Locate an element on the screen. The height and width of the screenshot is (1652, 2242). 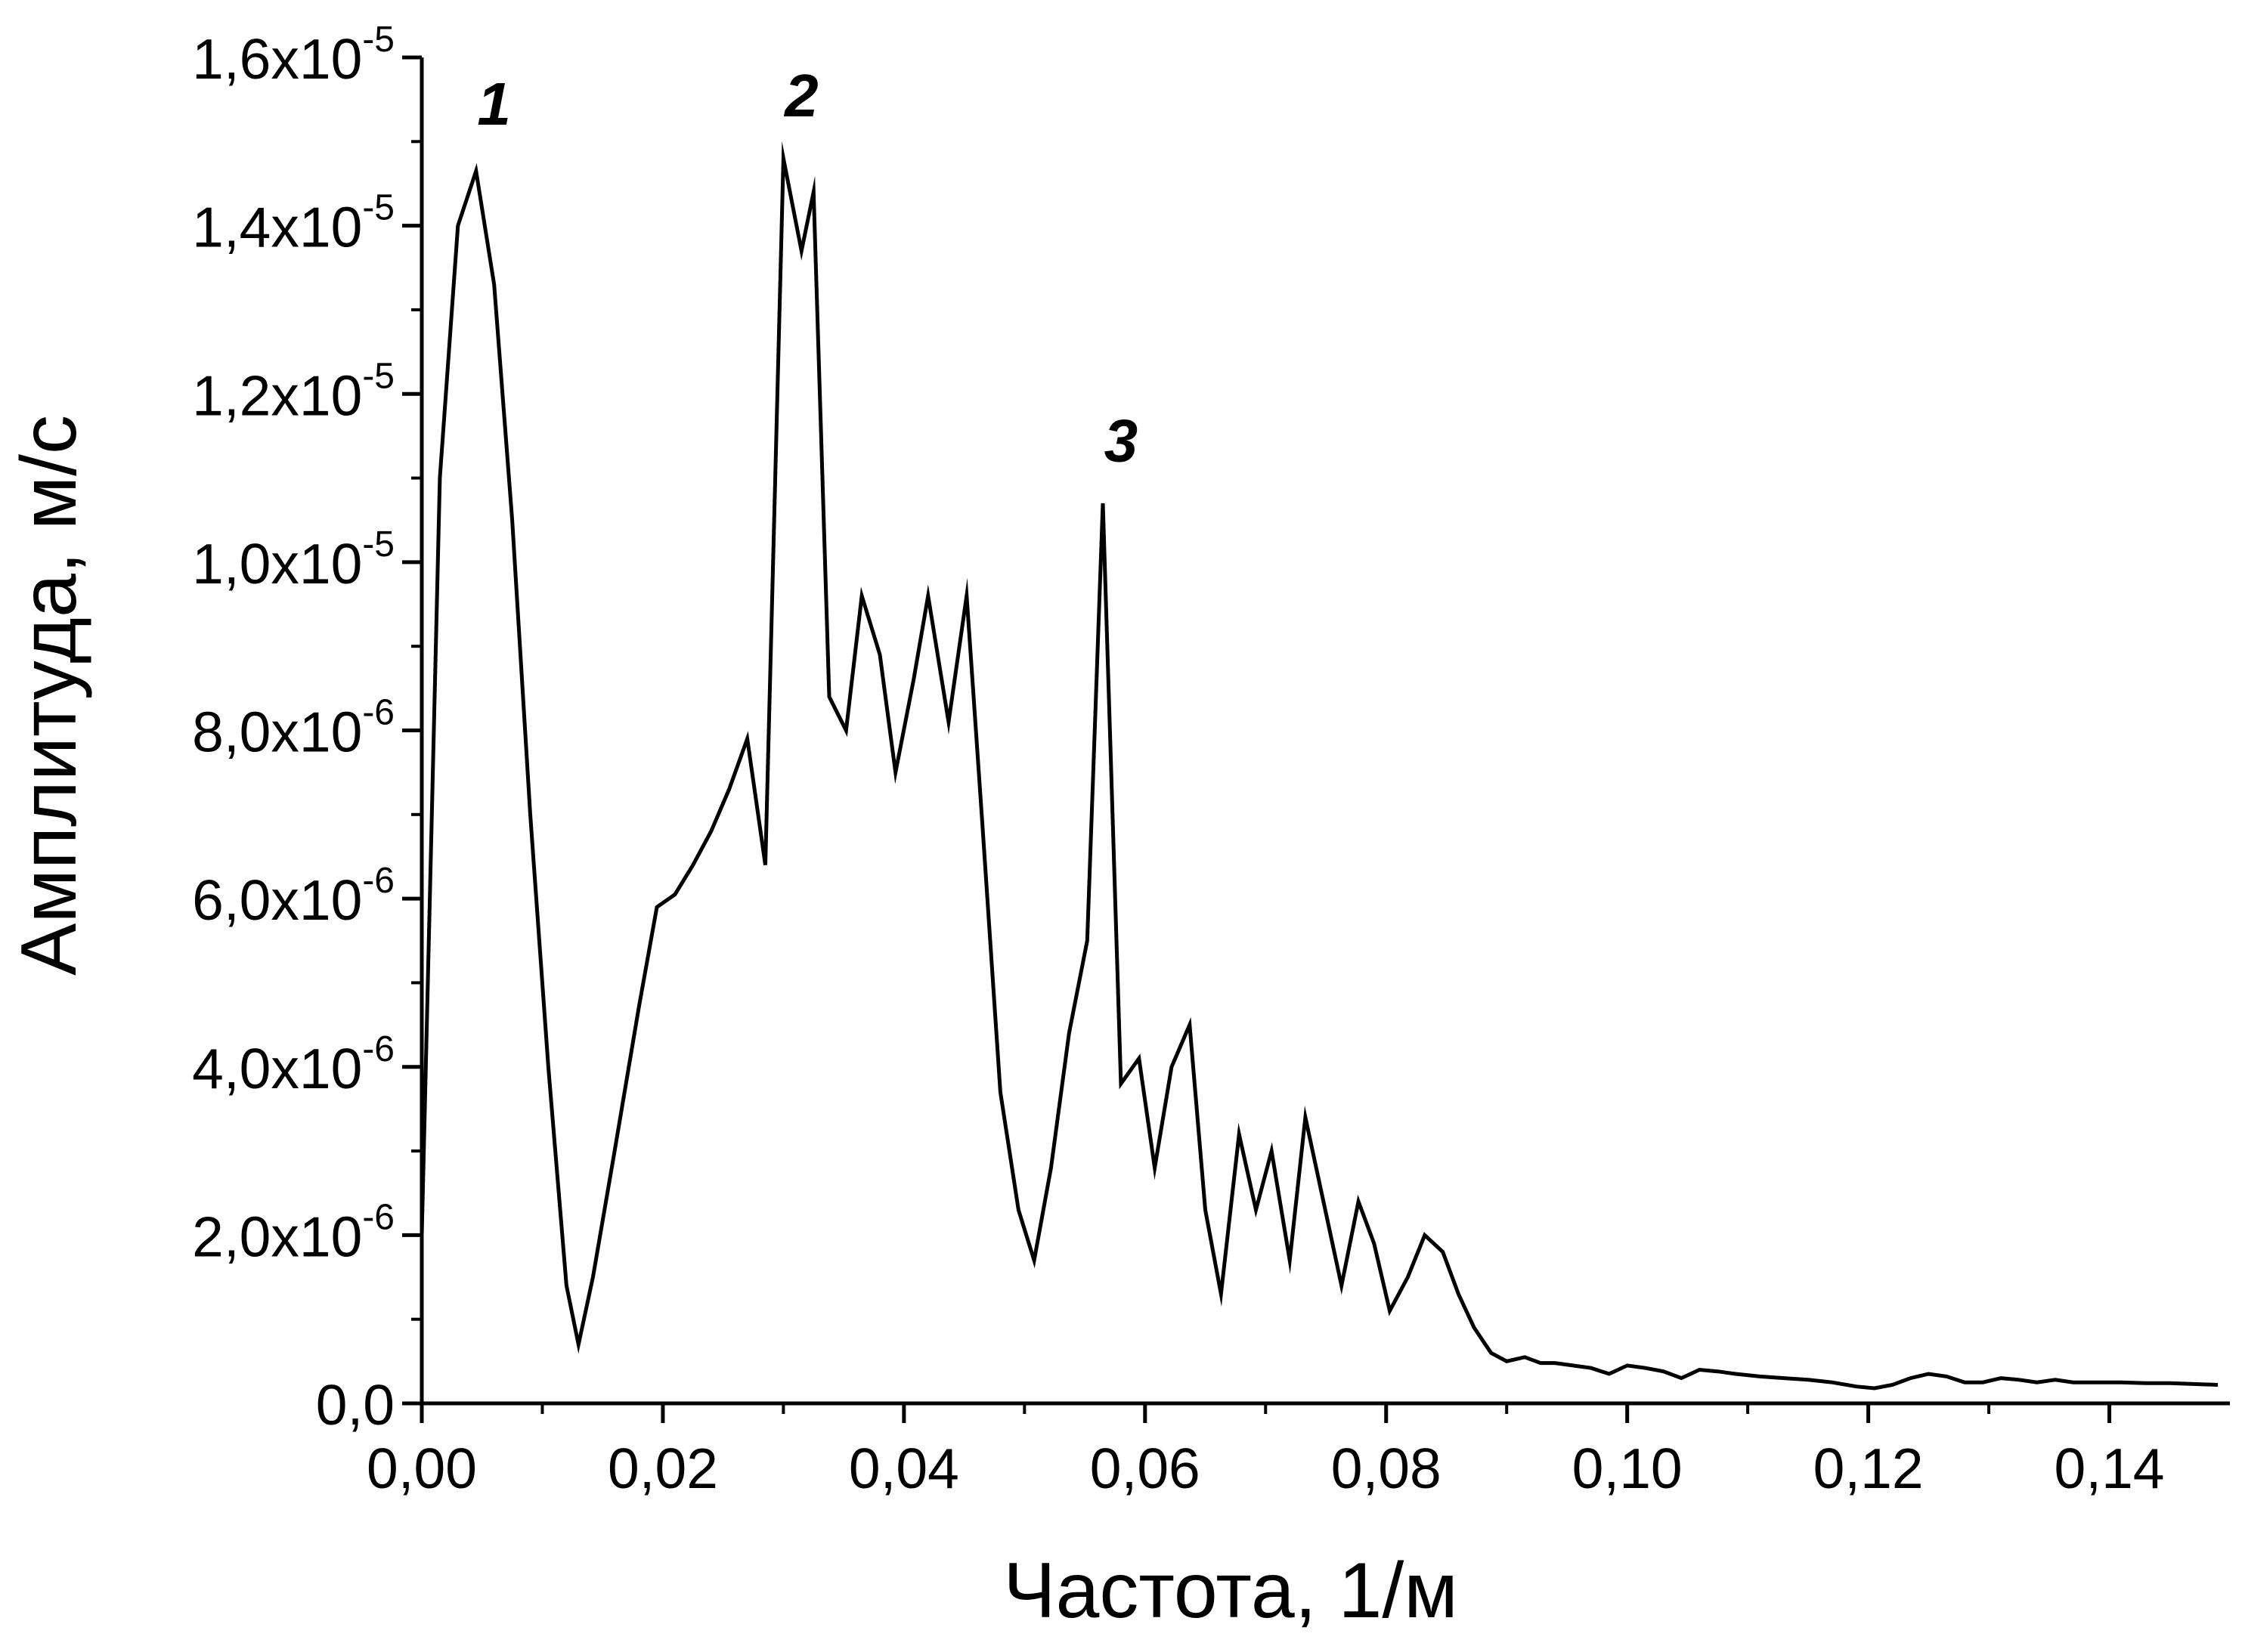
y-tick-label: 2,0x10⁻⁶ is located at coordinates (293, 1232).